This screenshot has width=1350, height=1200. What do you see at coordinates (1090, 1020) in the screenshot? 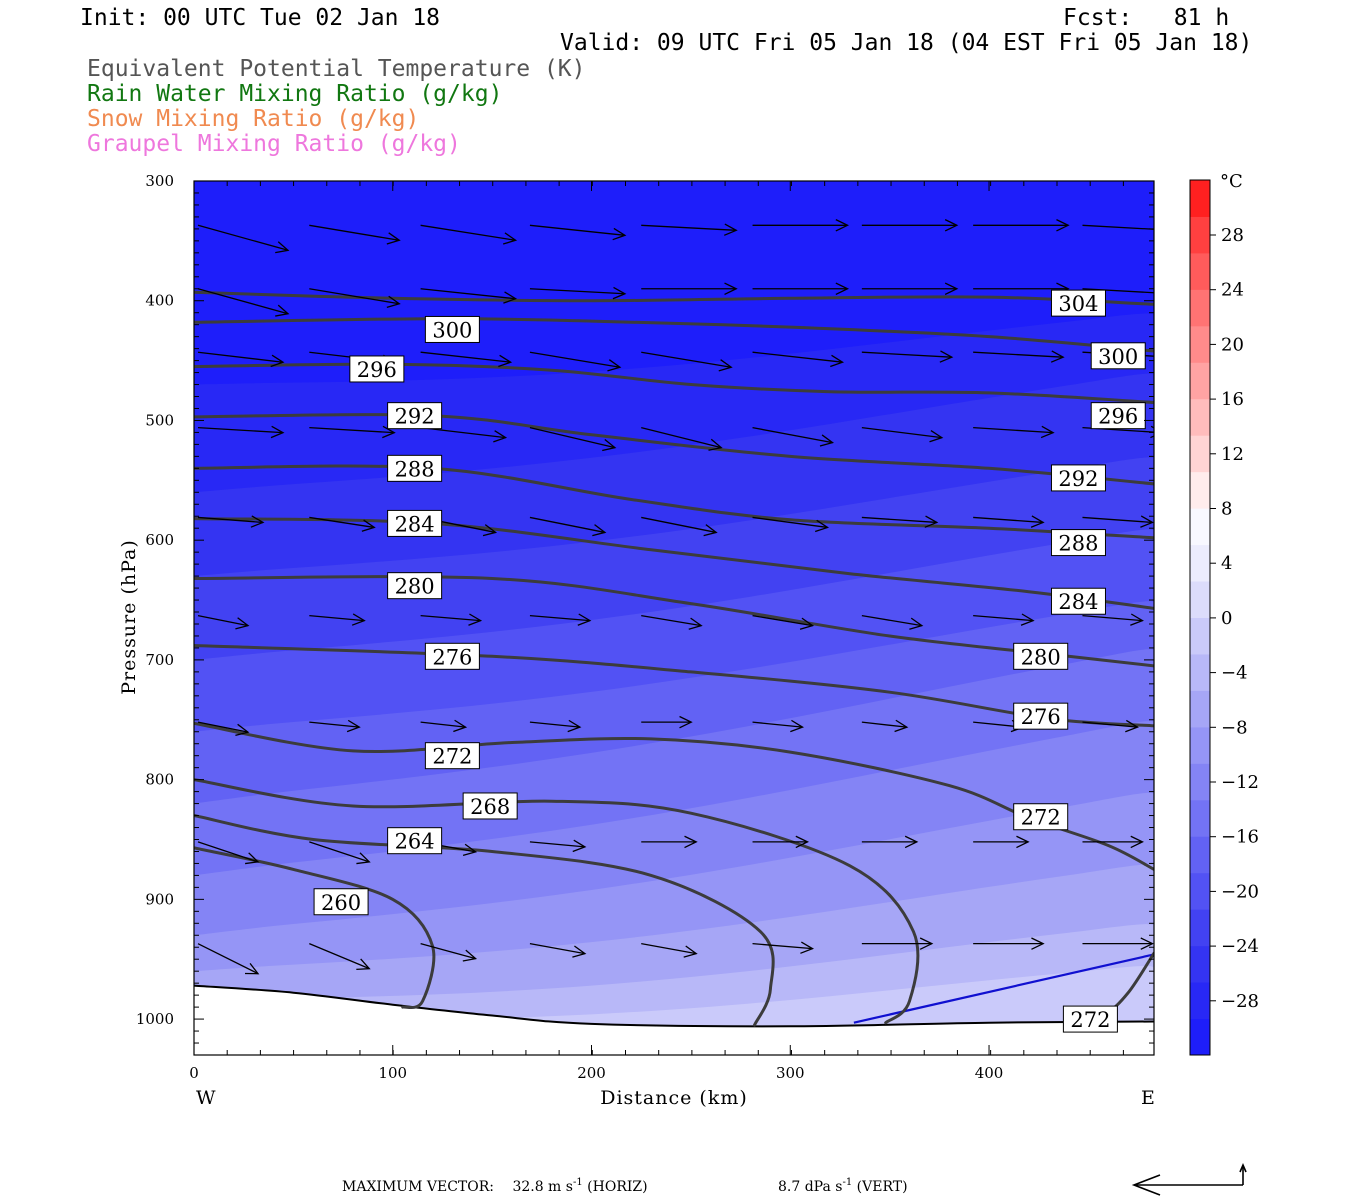
I see `contour-label-text: 272` at bounding box center [1090, 1020].